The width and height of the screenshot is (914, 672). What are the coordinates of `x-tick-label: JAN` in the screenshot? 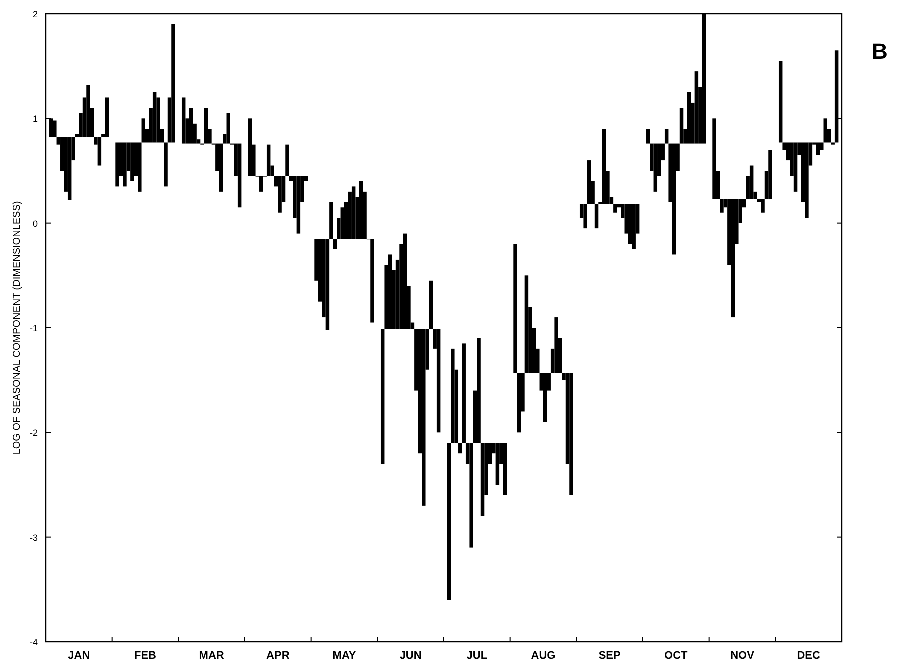 It's located at (79, 656).